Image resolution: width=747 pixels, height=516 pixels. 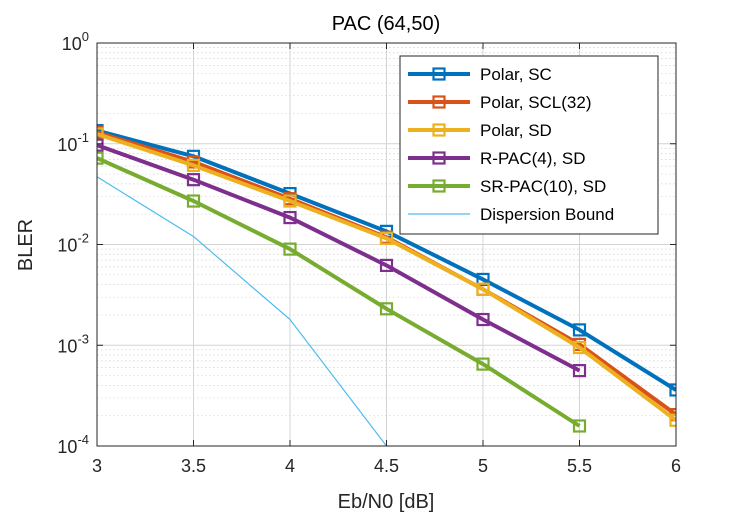 What do you see at coordinates (532, 158) in the screenshot?
I see `legend-label: R-PAC(4), SD` at bounding box center [532, 158].